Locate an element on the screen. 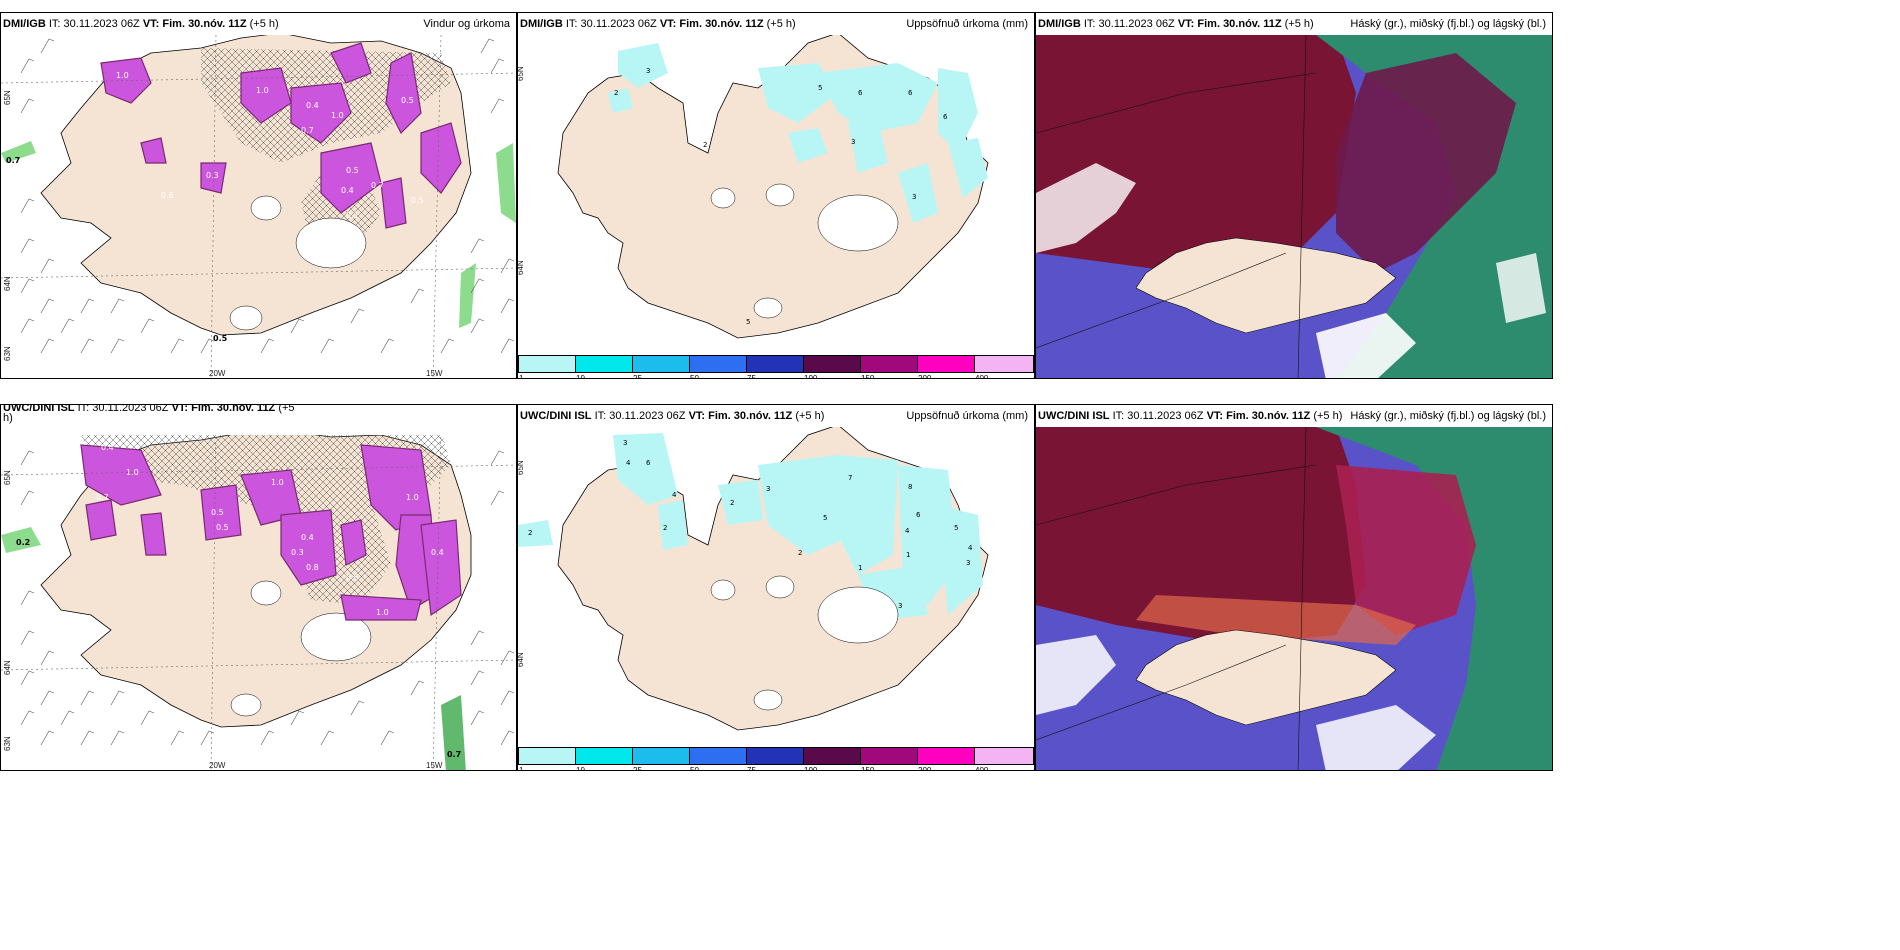 This screenshot has height=950, width=1900. legend-tick: 75 is located at coordinates (751, 376).